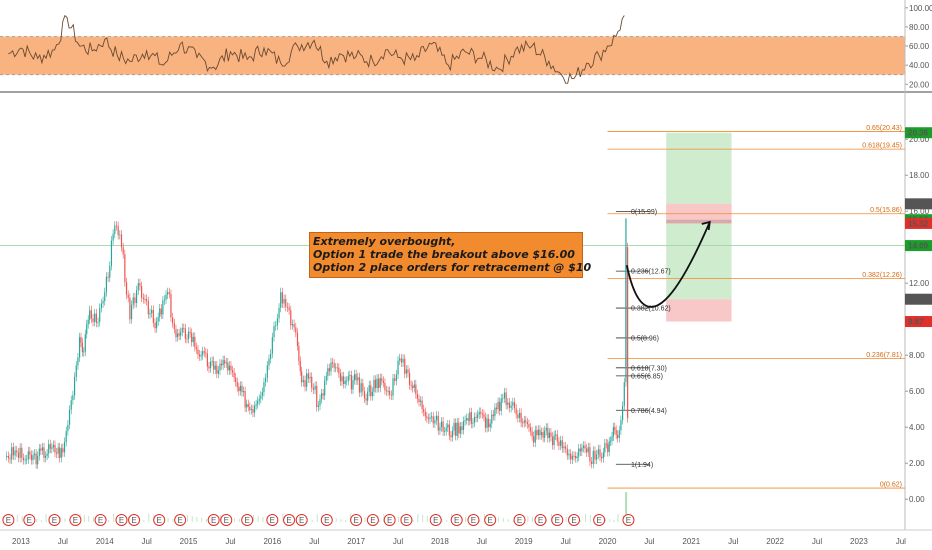 The height and width of the screenshot is (550, 932). Describe the element at coordinates (919, 211) in the screenshot. I see `price-tick-label: 16.00` at that location.